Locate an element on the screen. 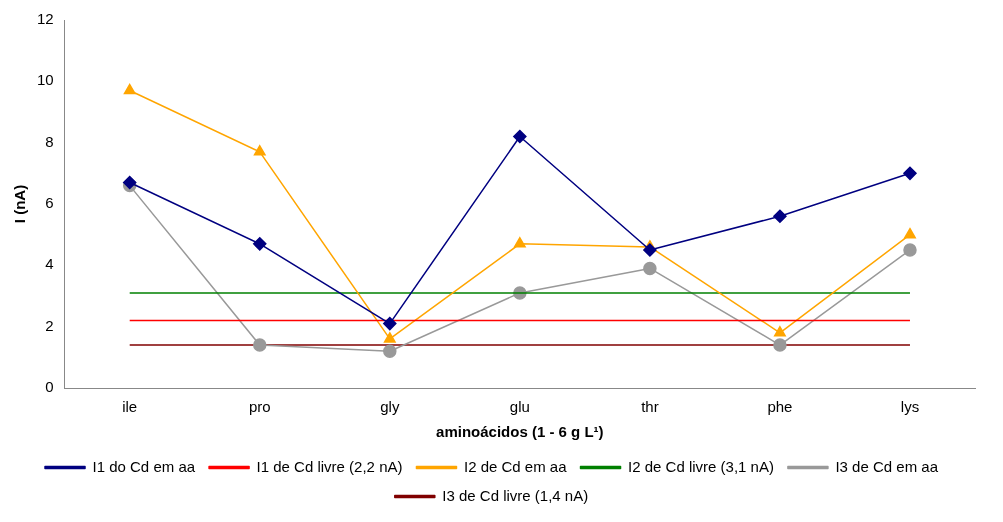 This screenshot has width=1003, height=522. x-tick-label: phe is located at coordinates (780, 407).